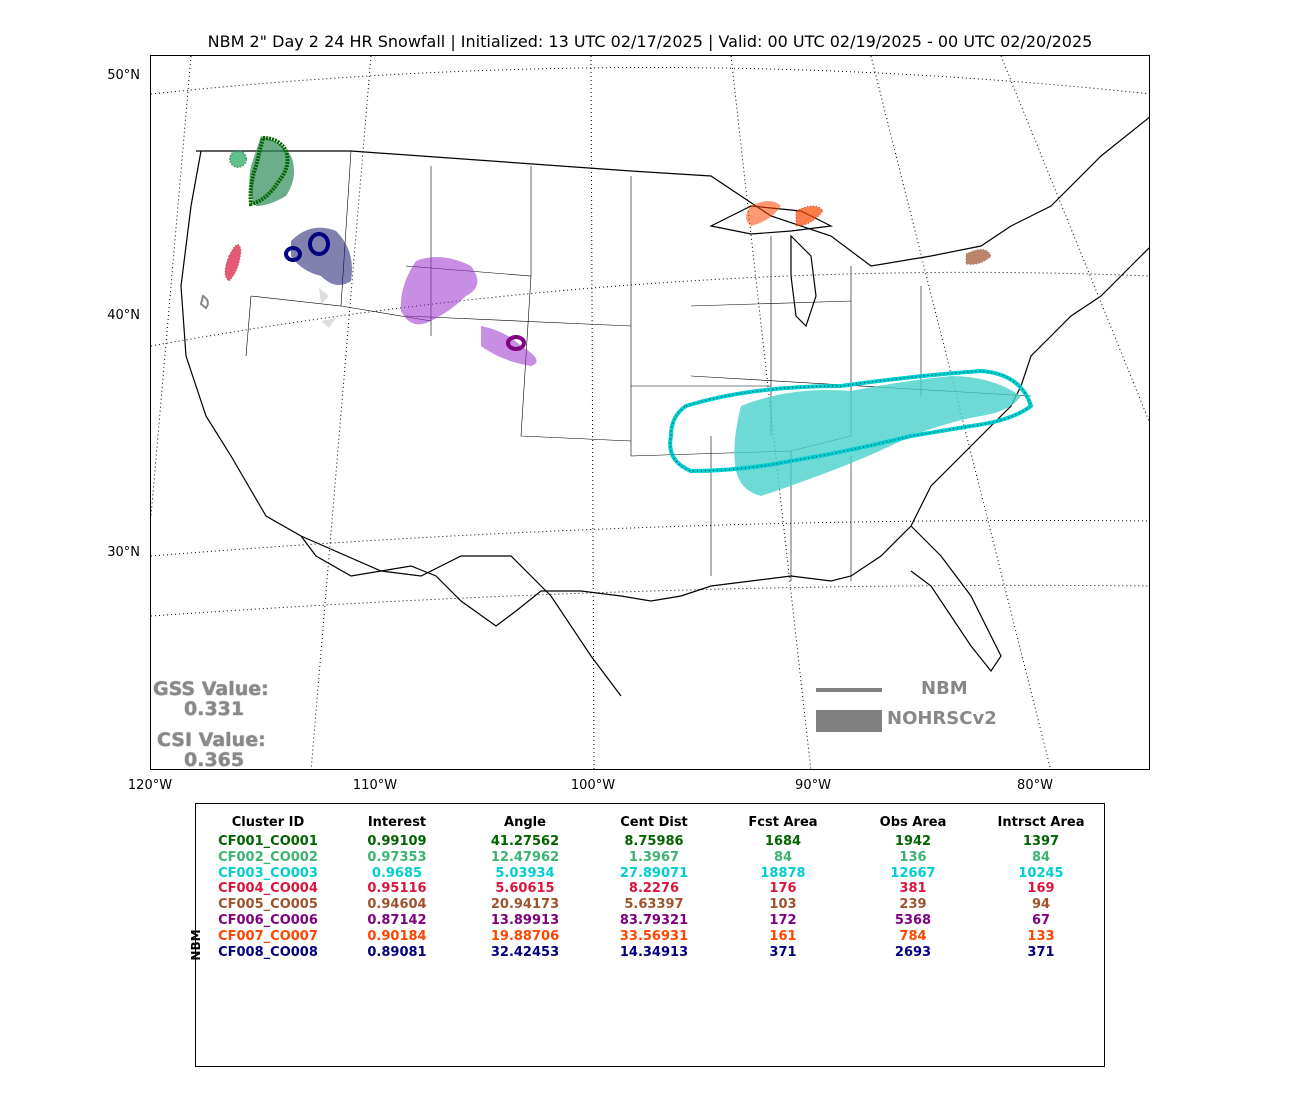 The height and width of the screenshot is (1100, 1300). What do you see at coordinates (397, 889) in the screenshot?
I see `table-cell: 0.95116` at bounding box center [397, 889].